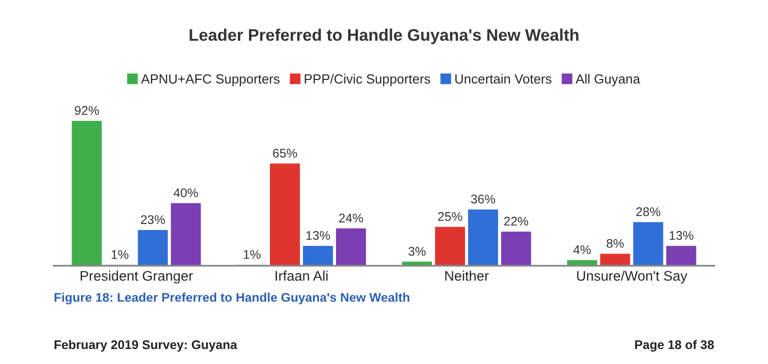 Image resolution: width=768 pixels, height=364 pixels. Describe the element at coordinates (467, 275) in the screenshot. I see `x-tick-label: Neither` at that location.